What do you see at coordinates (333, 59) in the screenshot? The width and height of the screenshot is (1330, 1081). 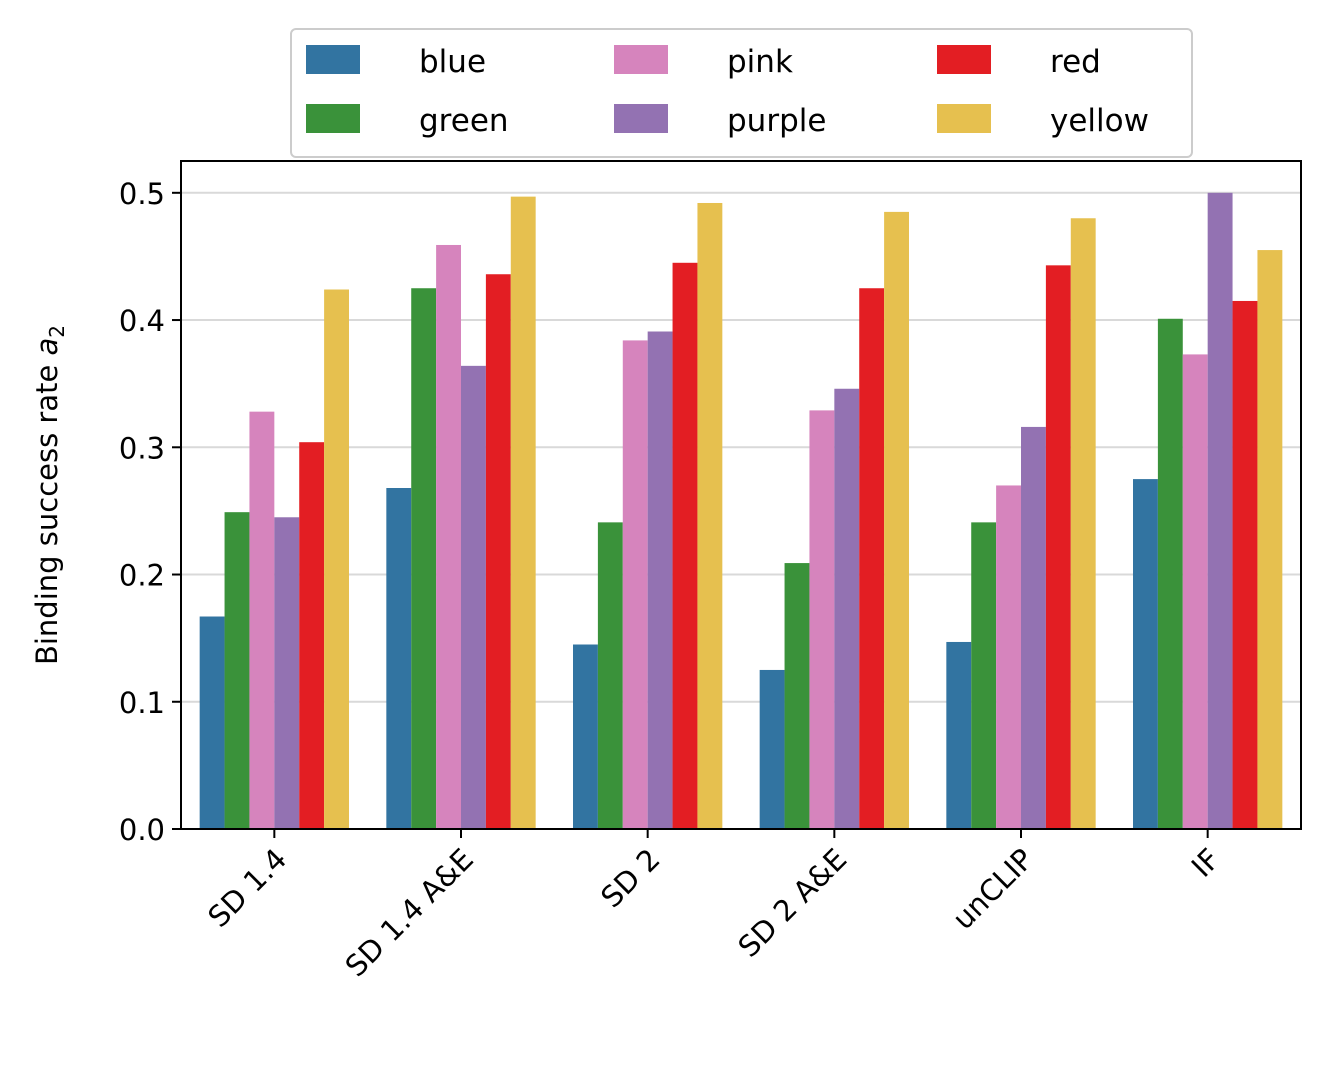 I see `legend-swatch-blue` at bounding box center [333, 59].